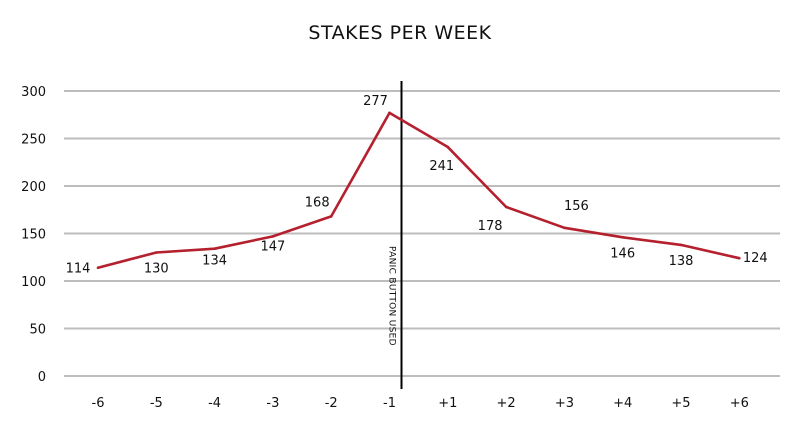 Image resolution: width=800 pixels, height=441 pixels. What do you see at coordinates (441, 166) in the screenshot?
I see `data-label: 241` at bounding box center [441, 166].